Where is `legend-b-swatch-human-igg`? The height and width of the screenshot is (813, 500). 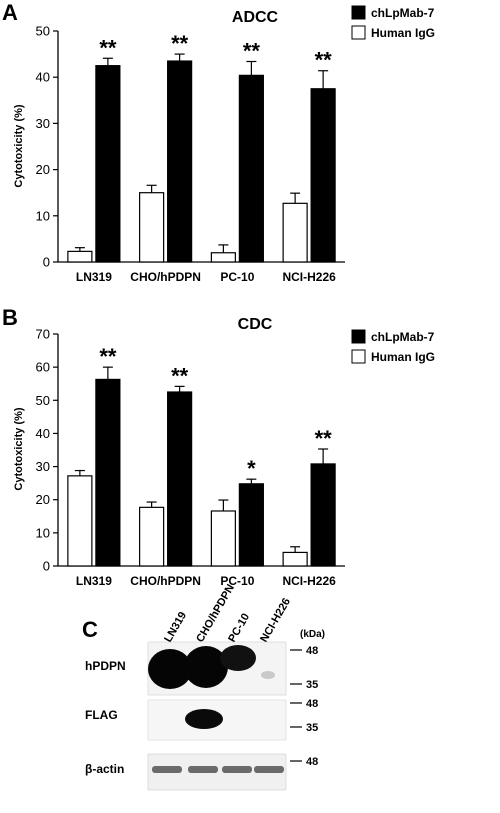
legend-b-swatch-human-igg is located at coordinates (358, 356).